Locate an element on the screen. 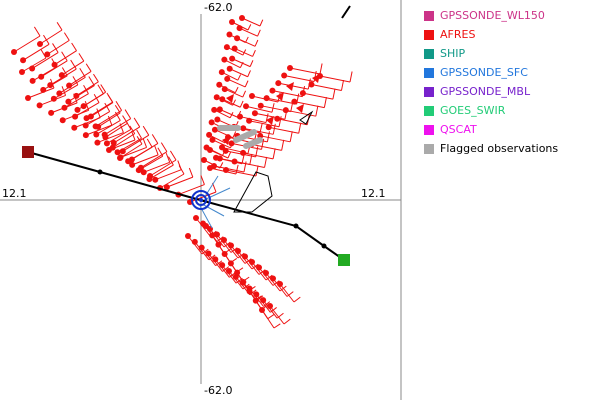  legend-item-goes-swir: GOES_SWIR is located at coordinates (510, 110).